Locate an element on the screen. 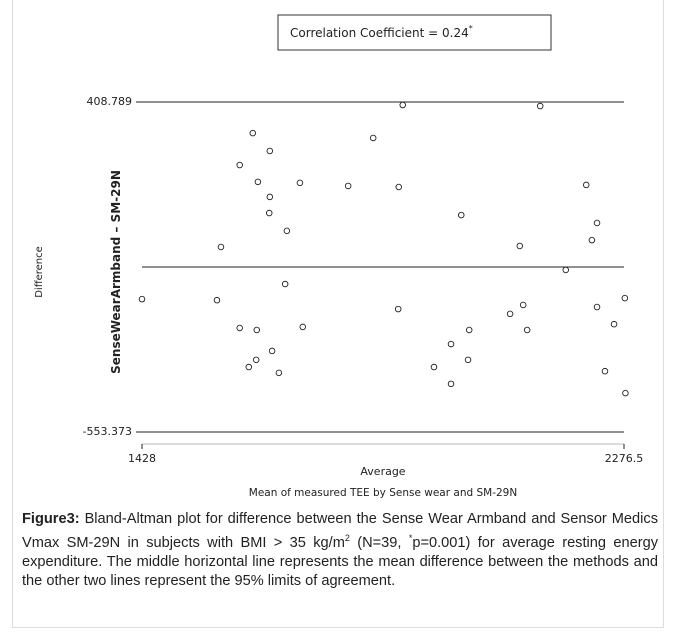 The height and width of the screenshot is (639, 678). y-label: SenseWearArmband – SM-29N is located at coordinates (116, 272).